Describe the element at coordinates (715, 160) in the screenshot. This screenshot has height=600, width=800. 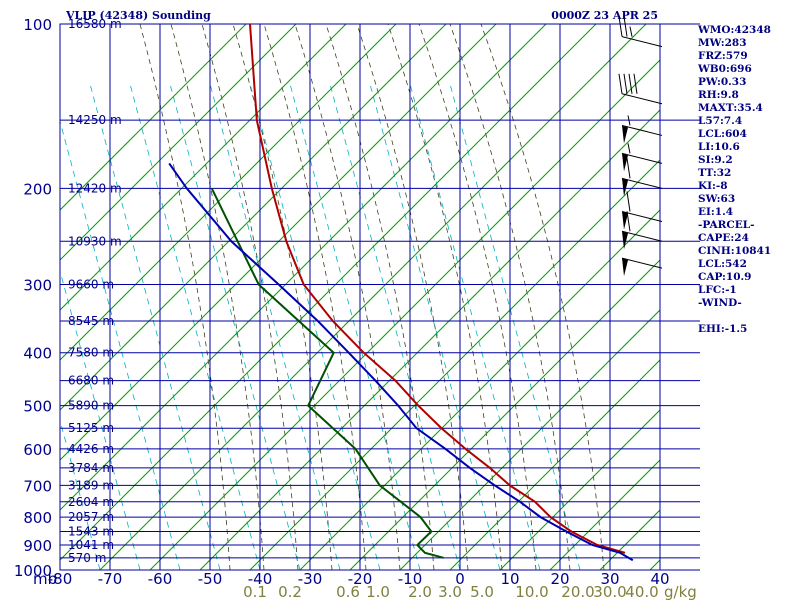
I see `stability-index-item: SI:9.2` at that location.